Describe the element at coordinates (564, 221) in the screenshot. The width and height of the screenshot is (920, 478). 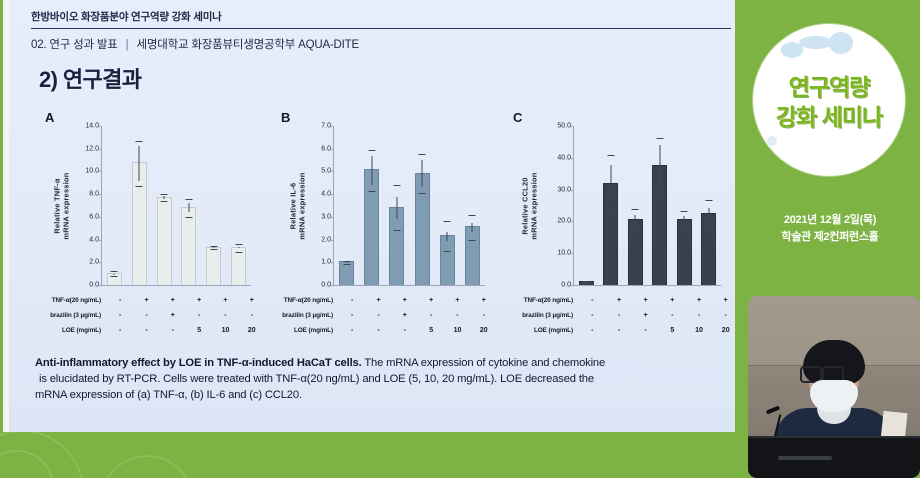
I see `y-tick-label: 20.0` at that location.